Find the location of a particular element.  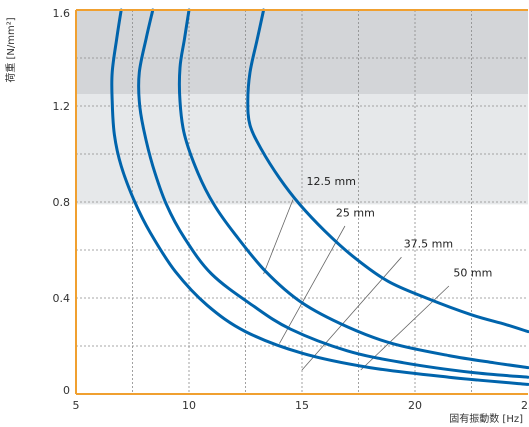

y-tick-label: 1.2 is located at coordinates (62, 106).